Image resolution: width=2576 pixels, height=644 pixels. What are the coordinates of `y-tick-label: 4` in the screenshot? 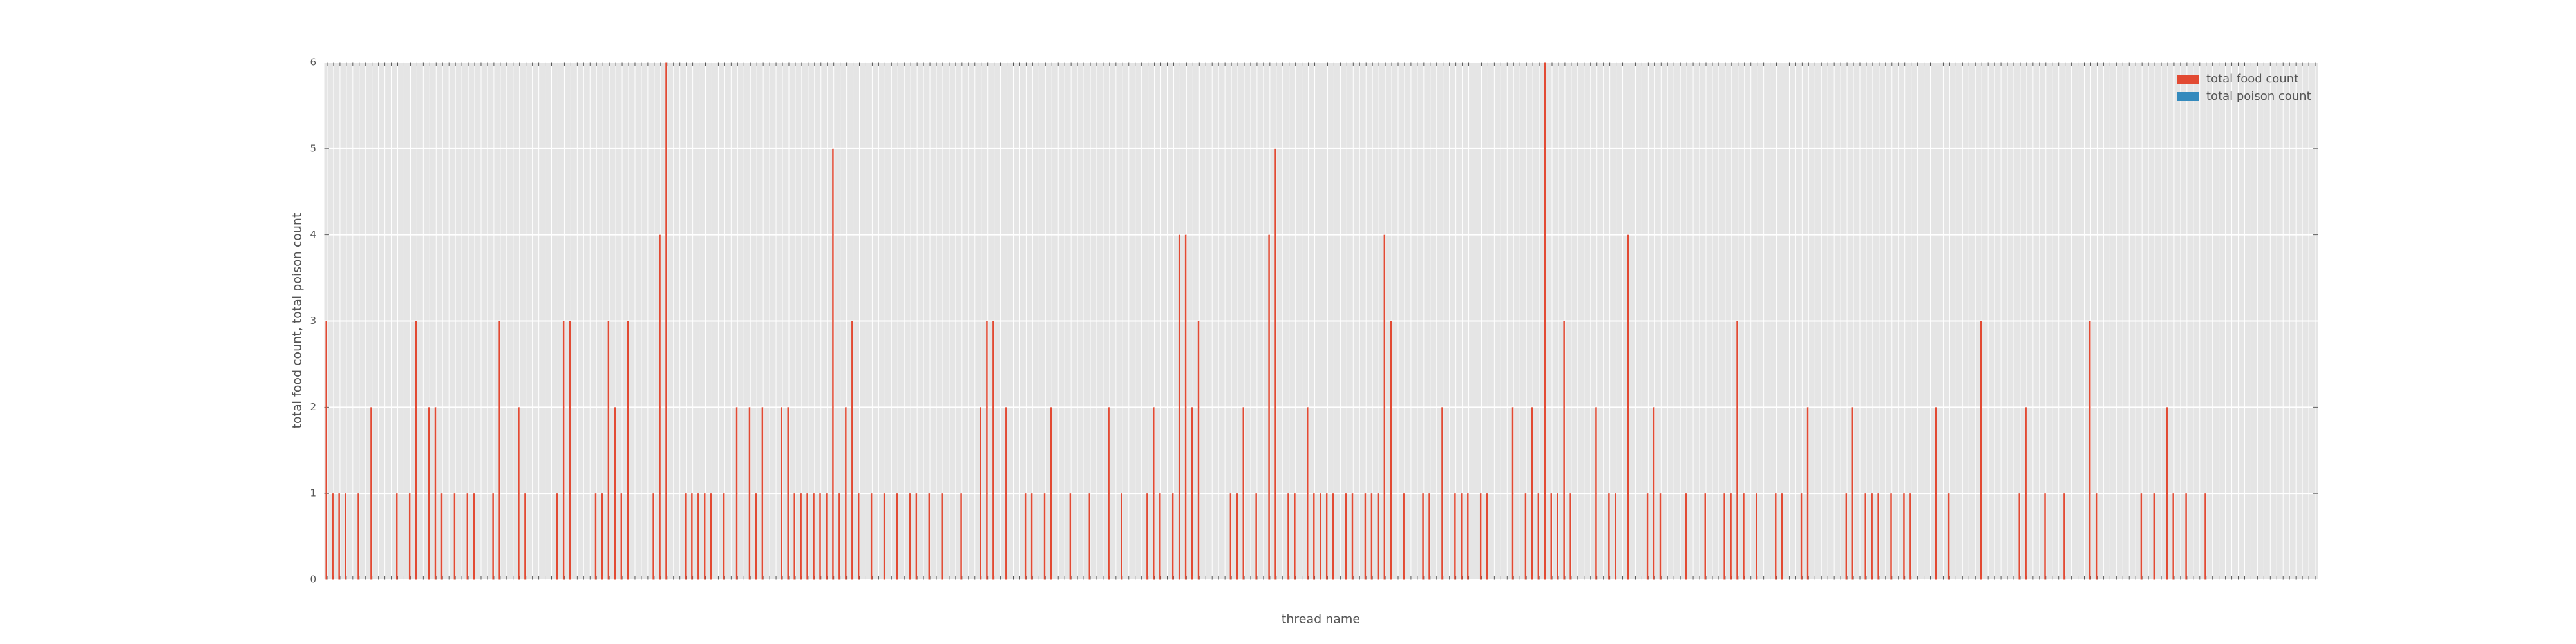 It's located at (313, 234).